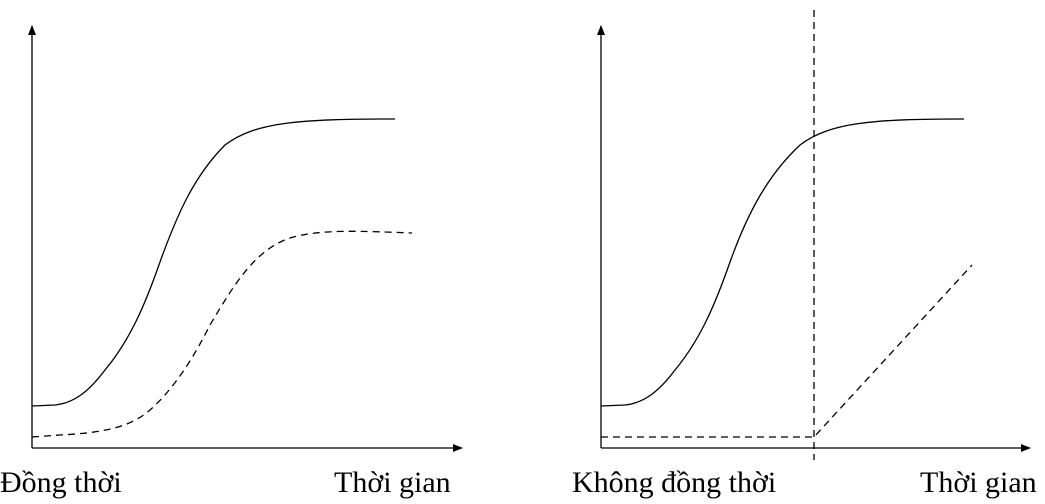 This screenshot has height=504, width=1045. What do you see at coordinates (674, 482) in the screenshot?
I see `right-caption: Không đồng thời` at bounding box center [674, 482].